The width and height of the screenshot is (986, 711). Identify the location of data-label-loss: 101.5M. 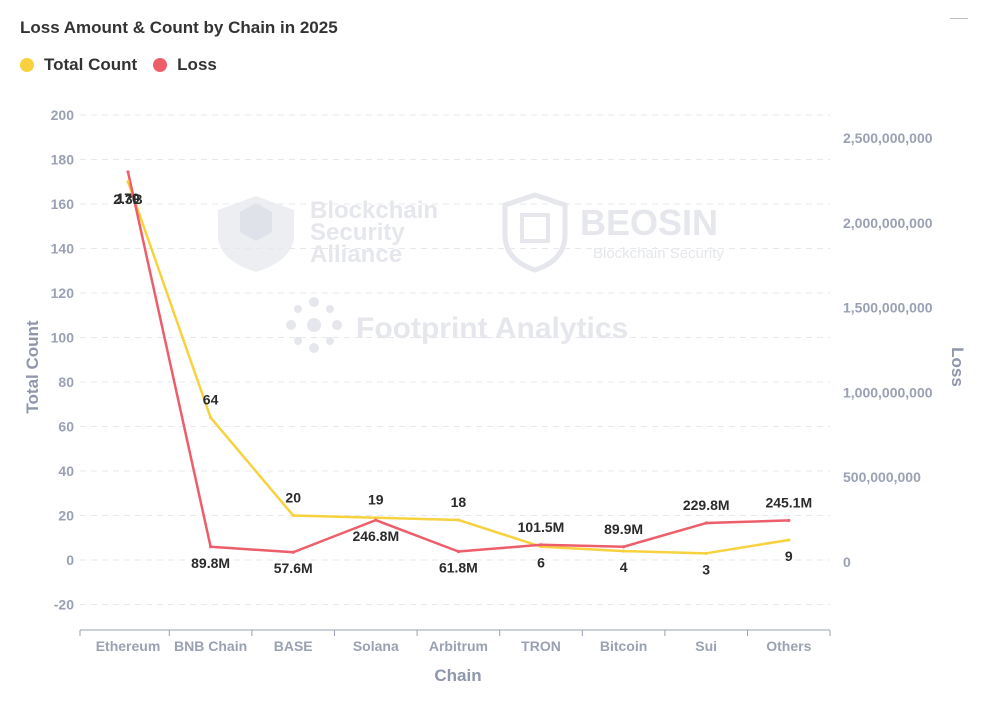
(541, 527).